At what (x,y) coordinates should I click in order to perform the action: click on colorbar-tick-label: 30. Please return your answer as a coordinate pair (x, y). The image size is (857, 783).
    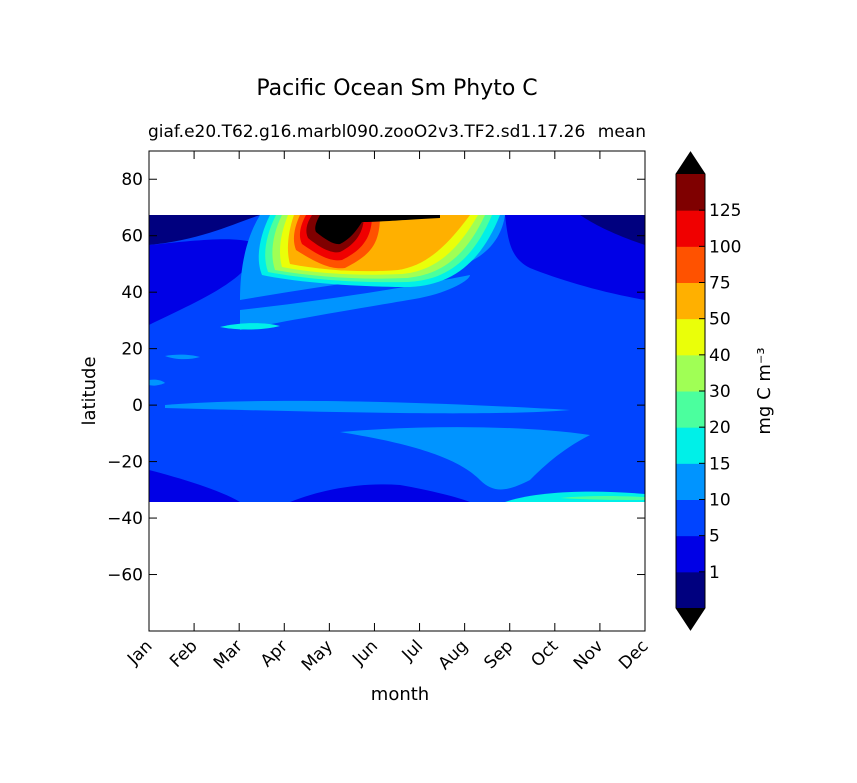
    Looking at the image, I should click on (720, 392).